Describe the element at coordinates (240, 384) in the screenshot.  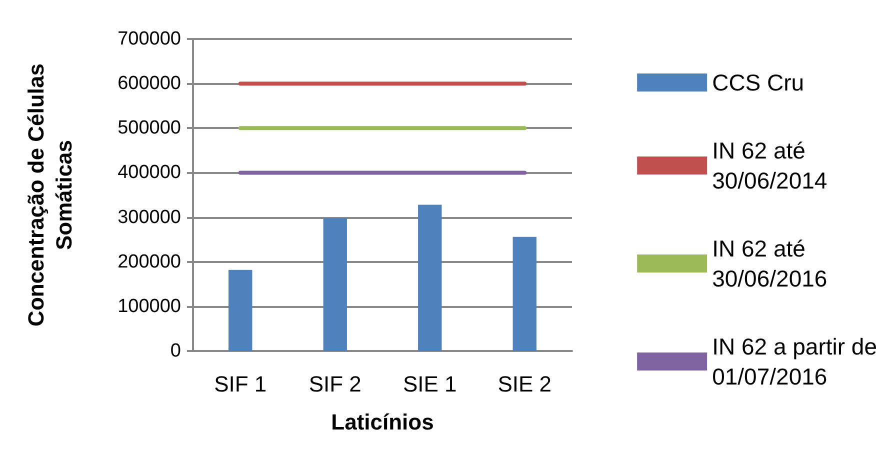
I see `x-tick-label: SIF 1` at that location.